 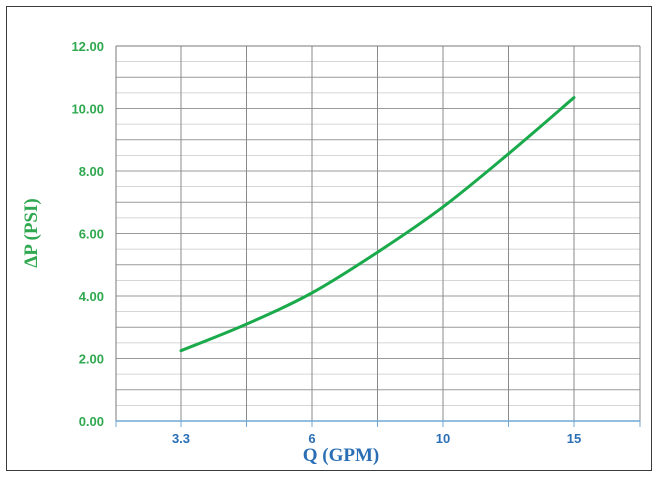 I want to click on y-tick-label: 0.00, so click(x=91, y=421).